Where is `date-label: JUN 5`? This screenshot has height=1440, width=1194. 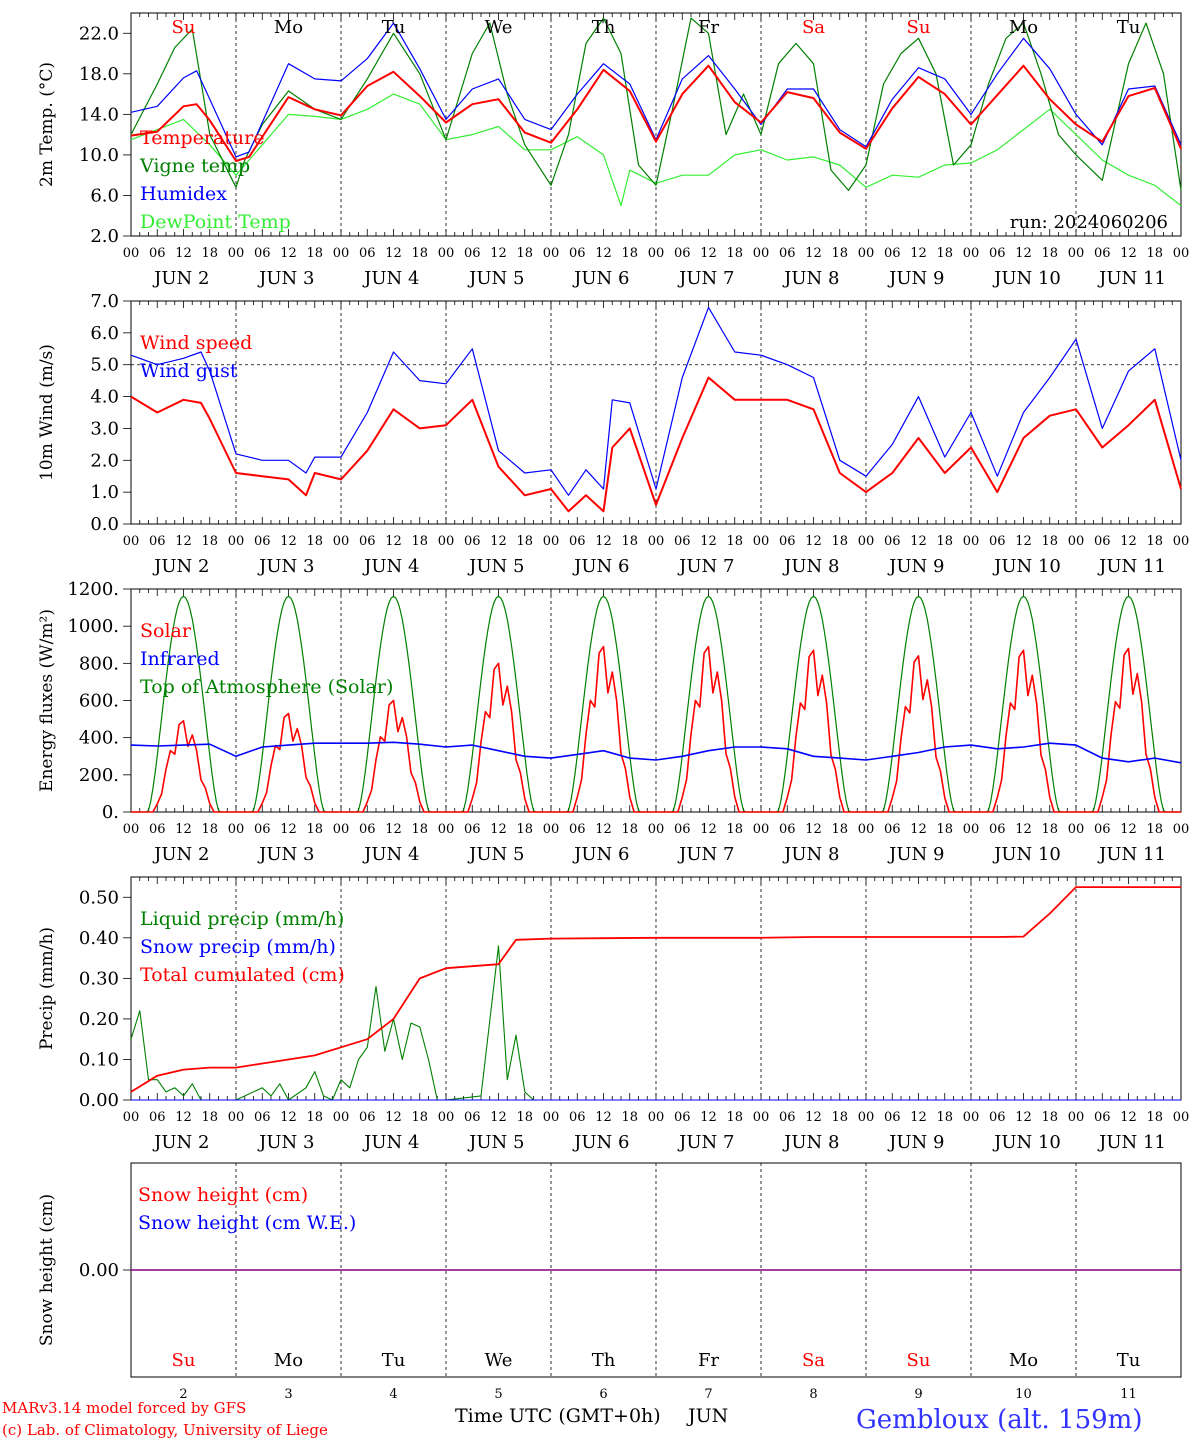 date-label: JUN 5 is located at coordinates (495, 278).